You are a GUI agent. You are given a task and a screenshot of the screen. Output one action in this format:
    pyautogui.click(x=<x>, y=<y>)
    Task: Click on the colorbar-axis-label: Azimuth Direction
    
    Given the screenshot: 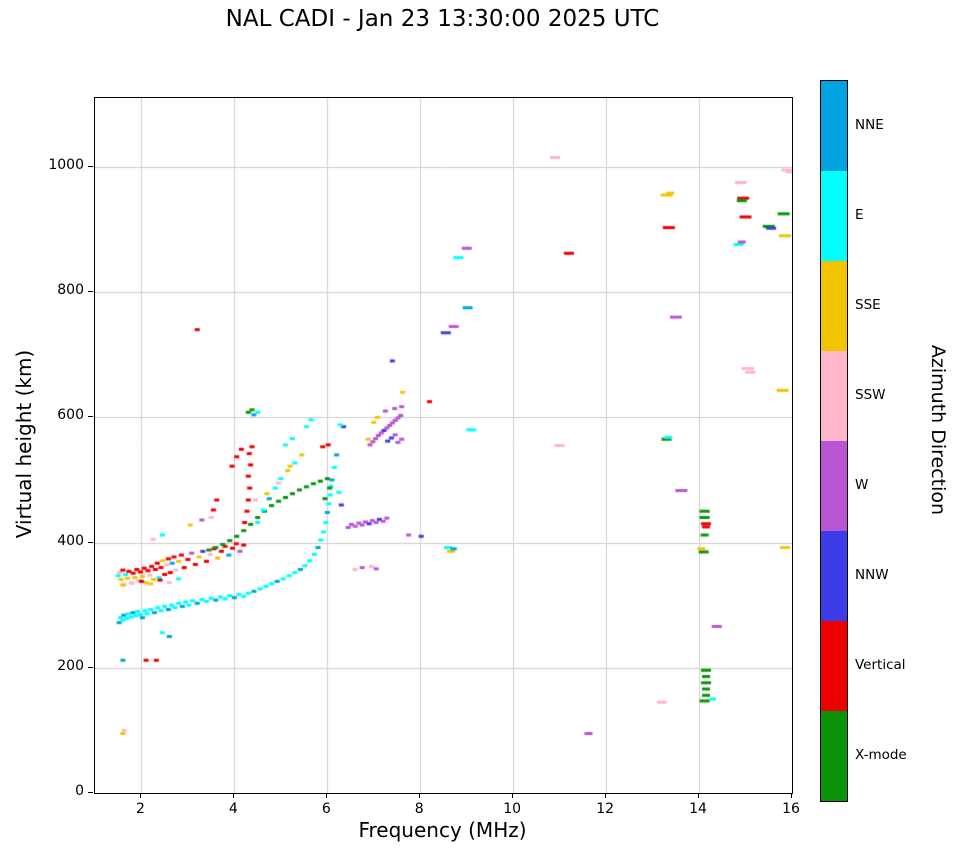 What is the action you would take?
    pyautogui.click(x=938, y=430)
    